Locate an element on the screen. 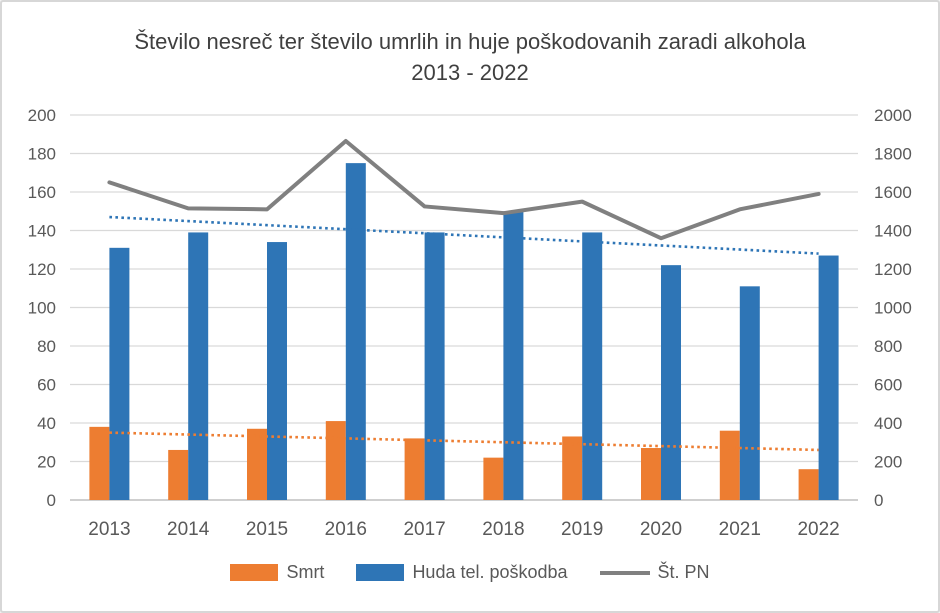 The image size is (940, 613). bar-huda-tel-poskodba-2013 is located at coordinates (119, 373).